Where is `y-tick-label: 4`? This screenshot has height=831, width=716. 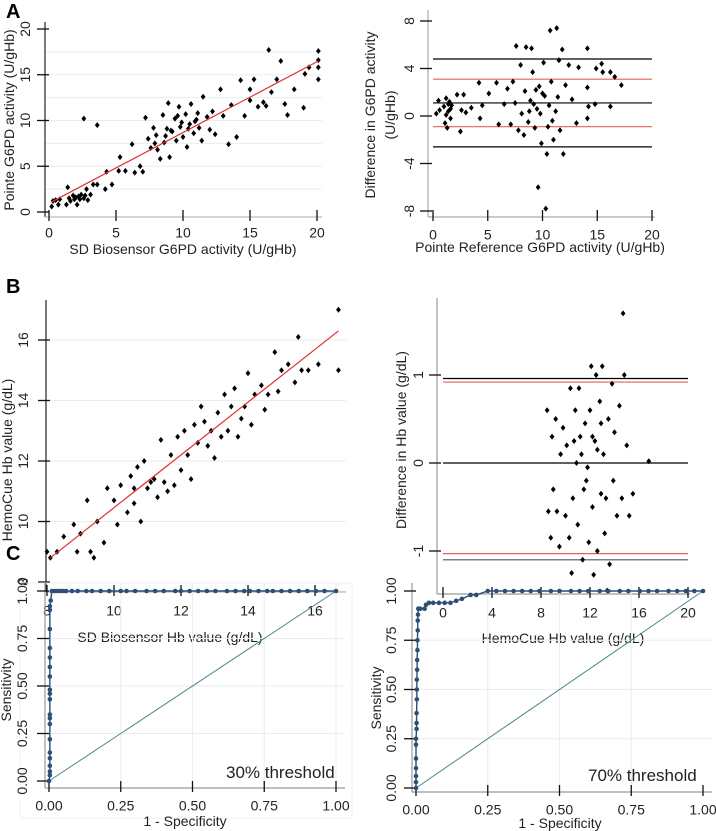 y-tick-label: 4 is located at coordinates (409, 68).